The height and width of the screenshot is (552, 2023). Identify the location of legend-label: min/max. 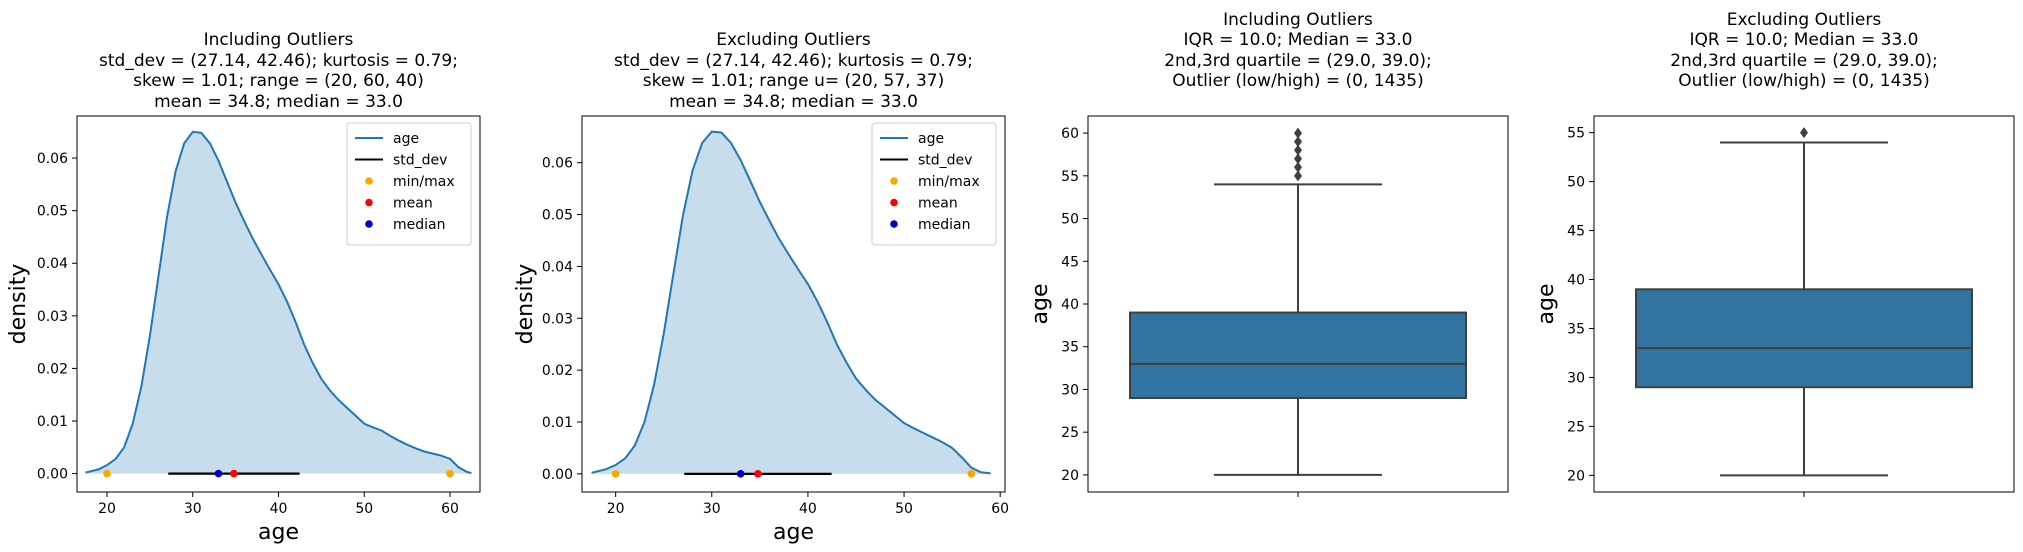
(949, 182).